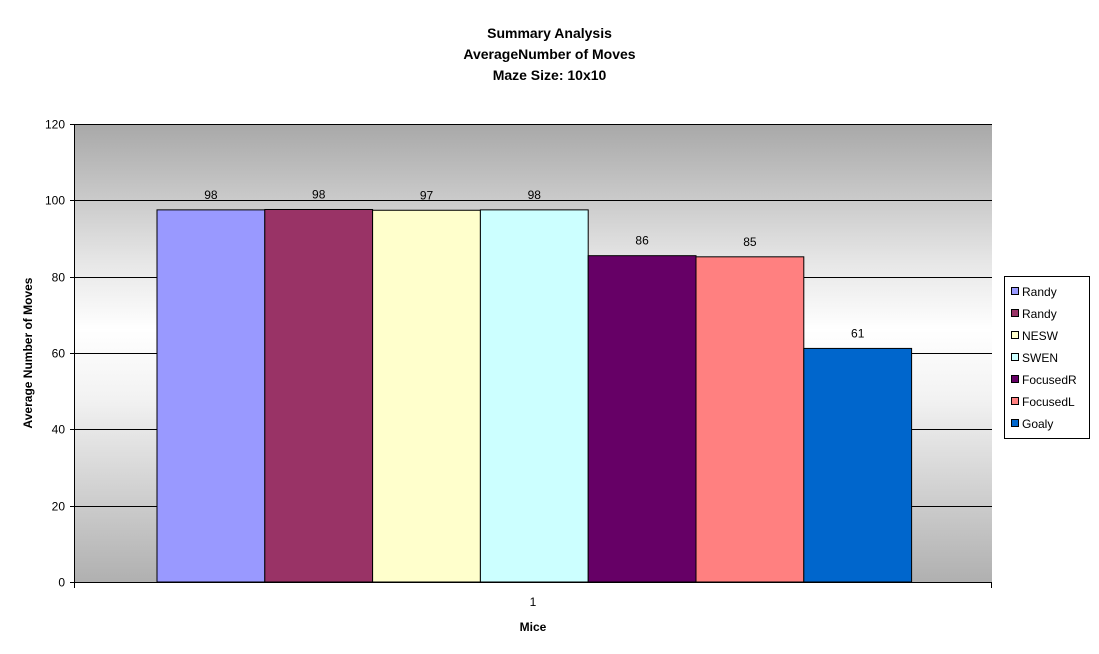 This screenshot has height=654, width=1099. I want to click on legend-label: NESW, so click(1040, 336).